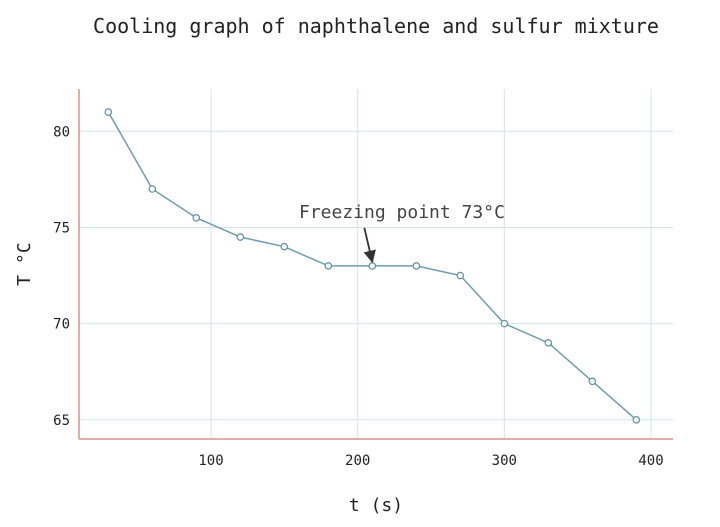 This screenshot has width=720, height=527. Describe the element at coordinates (61, 276) in the screenshot. I see `y-axis-ticks: 65 70 75 80` at that location.